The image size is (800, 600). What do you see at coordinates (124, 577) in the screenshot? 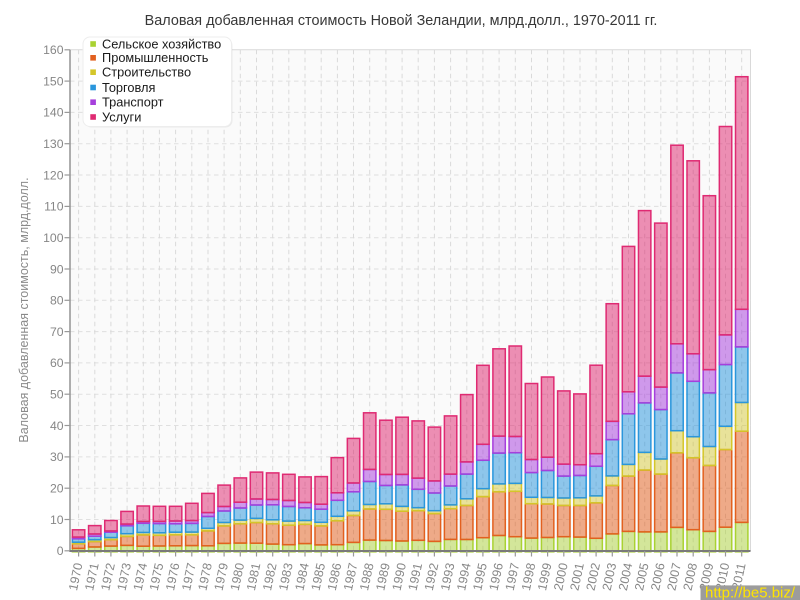
I see `svg-text: 1973` at bounding box center [124, 577].